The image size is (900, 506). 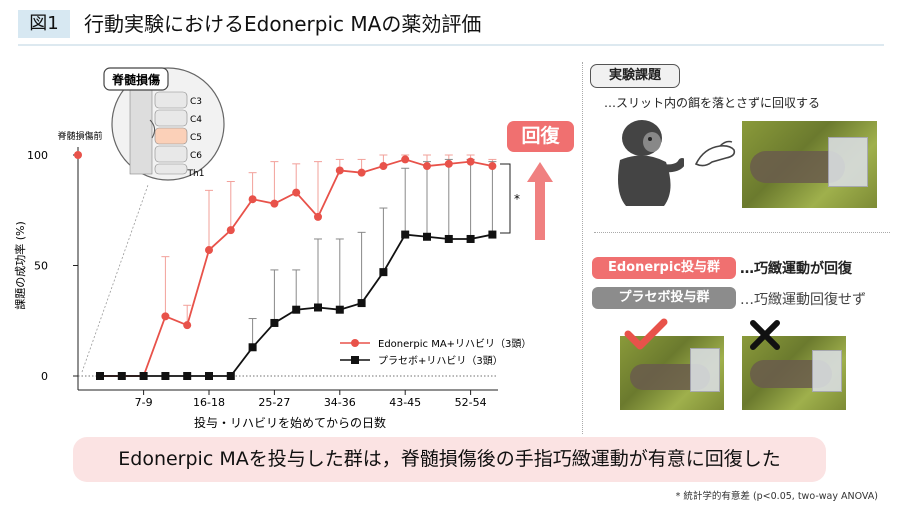 I want to click on x-tick-label: 7-9, so click(x=144, y=402).